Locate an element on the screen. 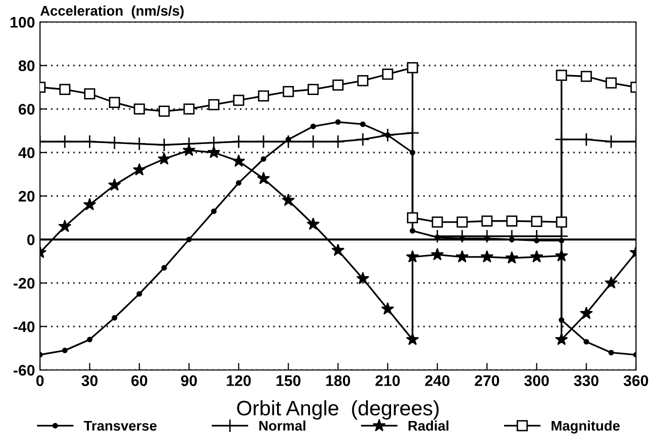  legend-label: Magnitude is located at coordinates (586, 427).